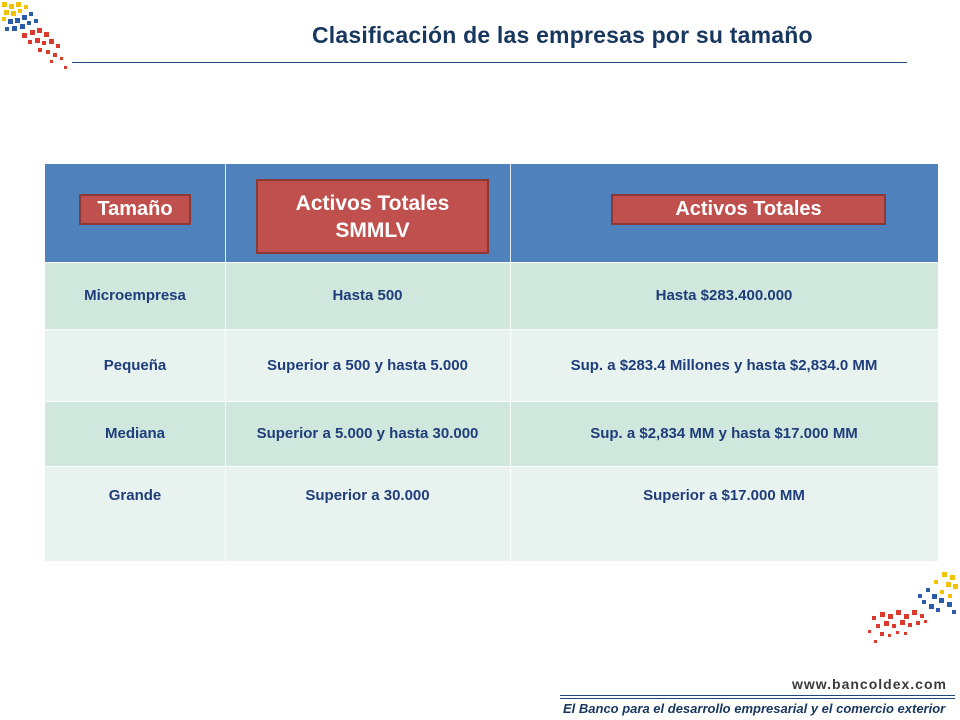 Image resolution: width=960 pixels, height=720 pixels. I want to click on header-assets-smmlv: Activos Totales SMMLV, so click(372, 216).